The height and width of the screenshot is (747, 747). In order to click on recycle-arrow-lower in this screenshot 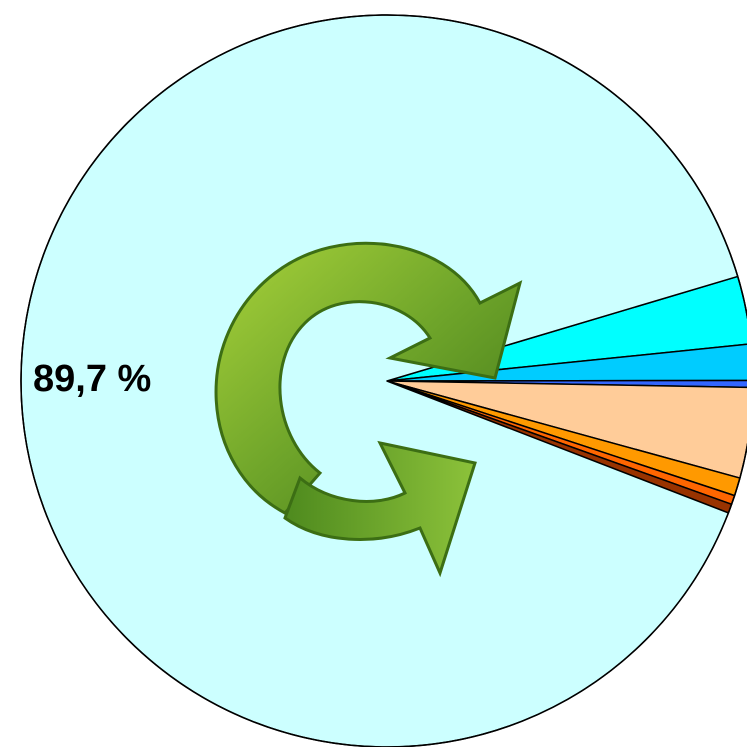, I will do `click(380, 509)`.